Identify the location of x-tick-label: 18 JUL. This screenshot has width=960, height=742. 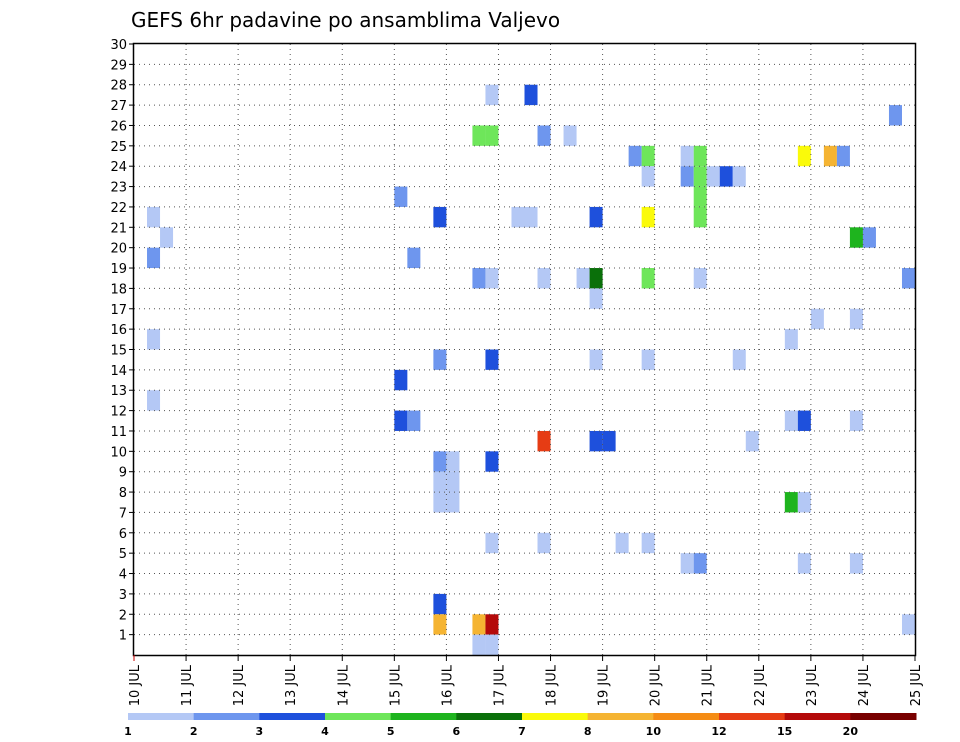
(552, 685).